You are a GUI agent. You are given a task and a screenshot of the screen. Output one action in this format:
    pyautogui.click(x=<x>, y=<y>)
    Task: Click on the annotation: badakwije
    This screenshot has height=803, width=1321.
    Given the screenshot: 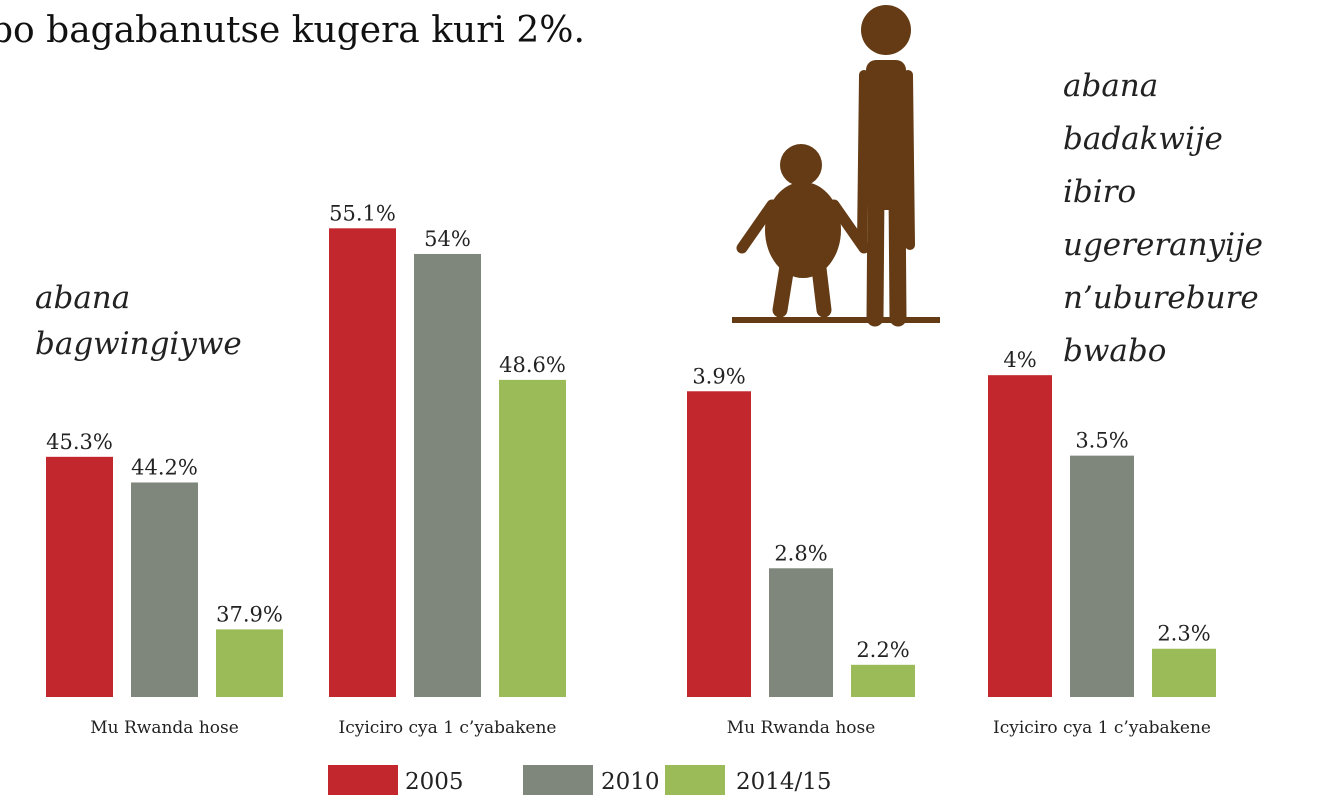 What is the action you would take?
    pyautogui.click(x=1143, y=139)
    